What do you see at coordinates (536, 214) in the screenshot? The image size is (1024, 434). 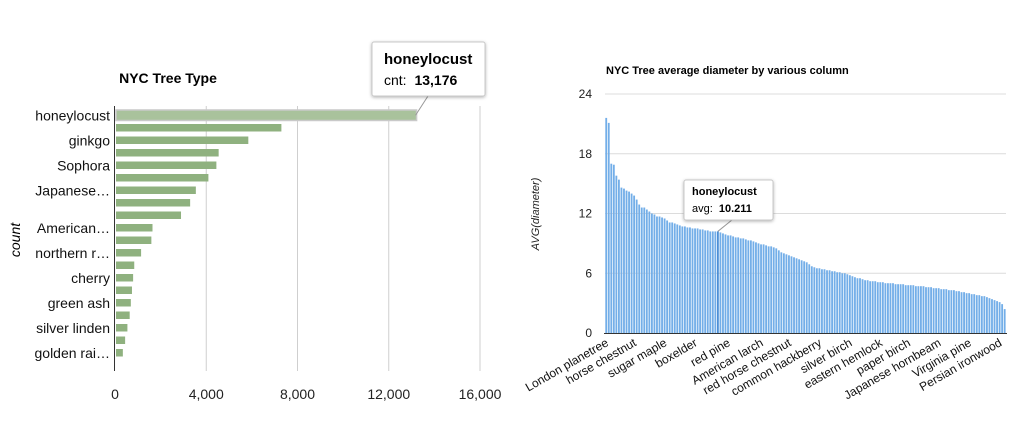 I see `y-axis-label: AVG(diameter)` at bounding box center [536, 214].